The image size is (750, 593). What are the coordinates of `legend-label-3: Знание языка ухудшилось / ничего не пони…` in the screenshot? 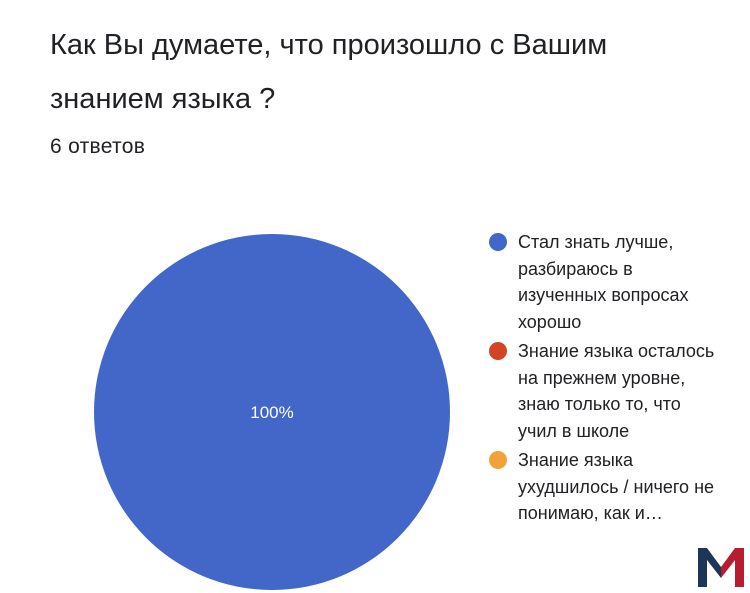 It's located at (616, 486).